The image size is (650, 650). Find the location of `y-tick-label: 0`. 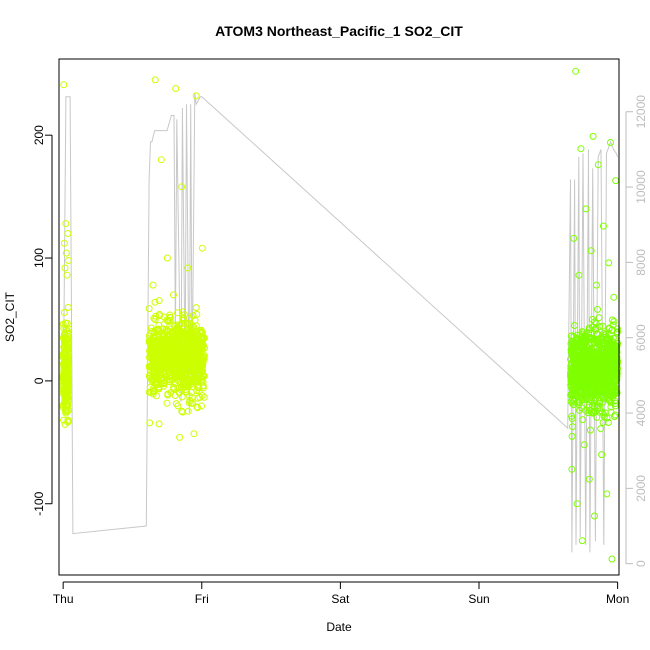

y-tick-label: 0 is located at coordinates (39, 380).